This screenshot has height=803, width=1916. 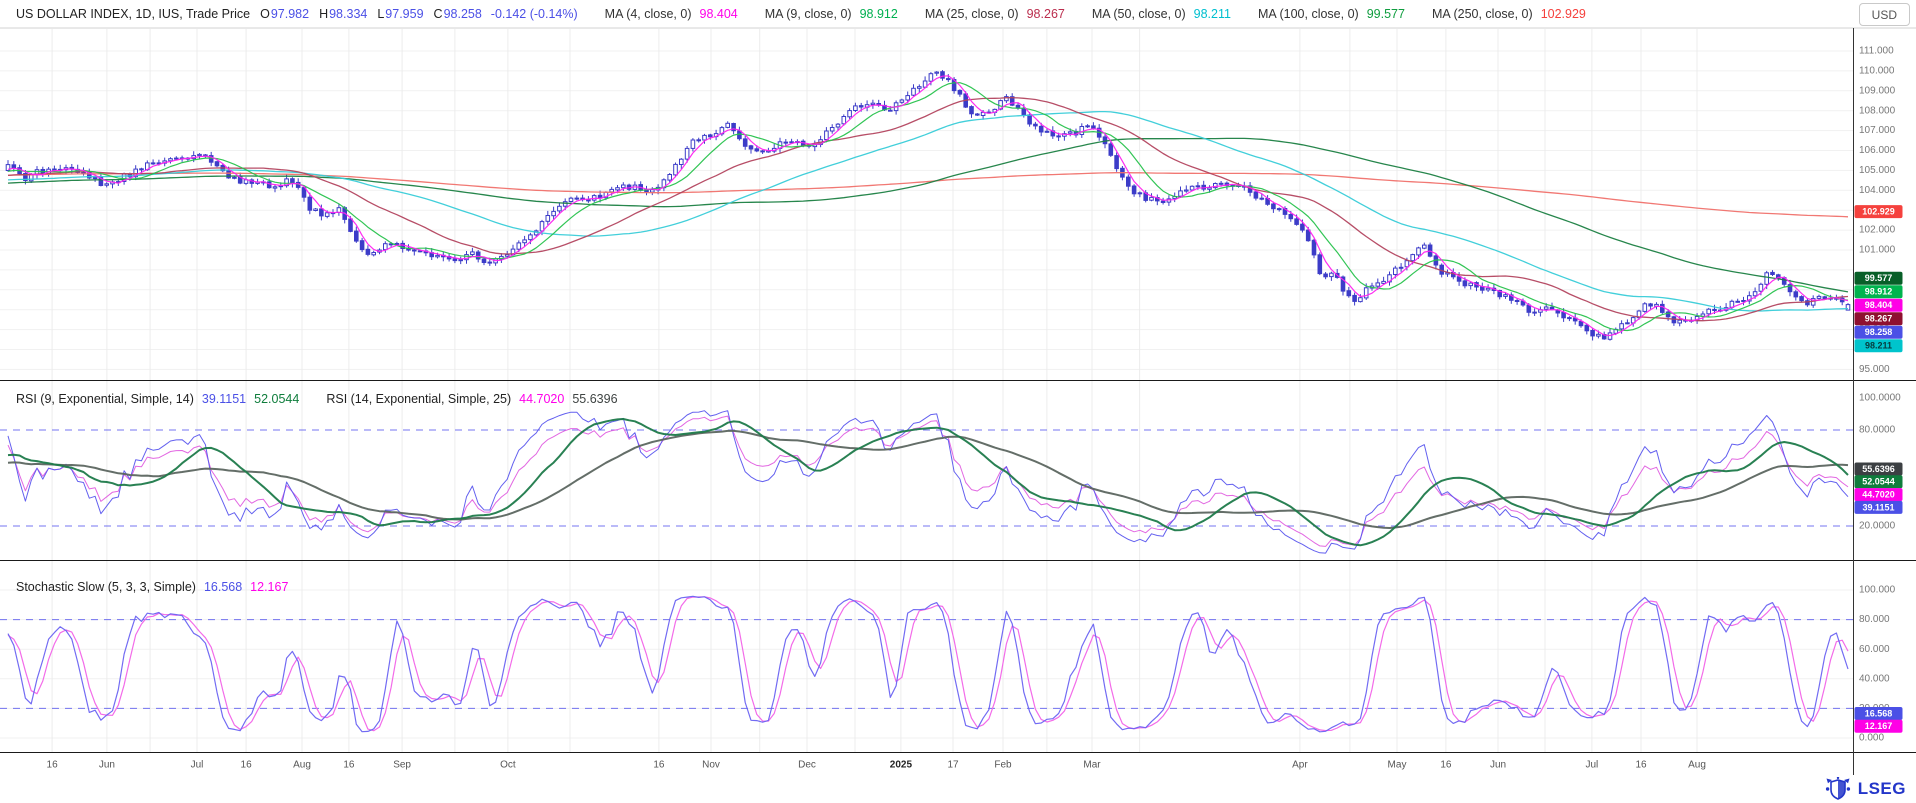 What do you see at coordinates (1879, 305) in the screenshot?
I see `svg-text: 98.404` at bounding box center [1879, 305].